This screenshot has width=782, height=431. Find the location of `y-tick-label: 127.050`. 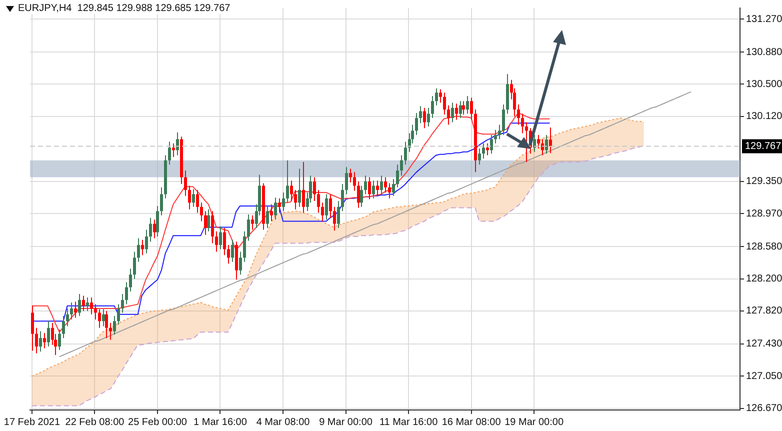

y-tick-label: 127.050 is located at coordinates (764, 376).